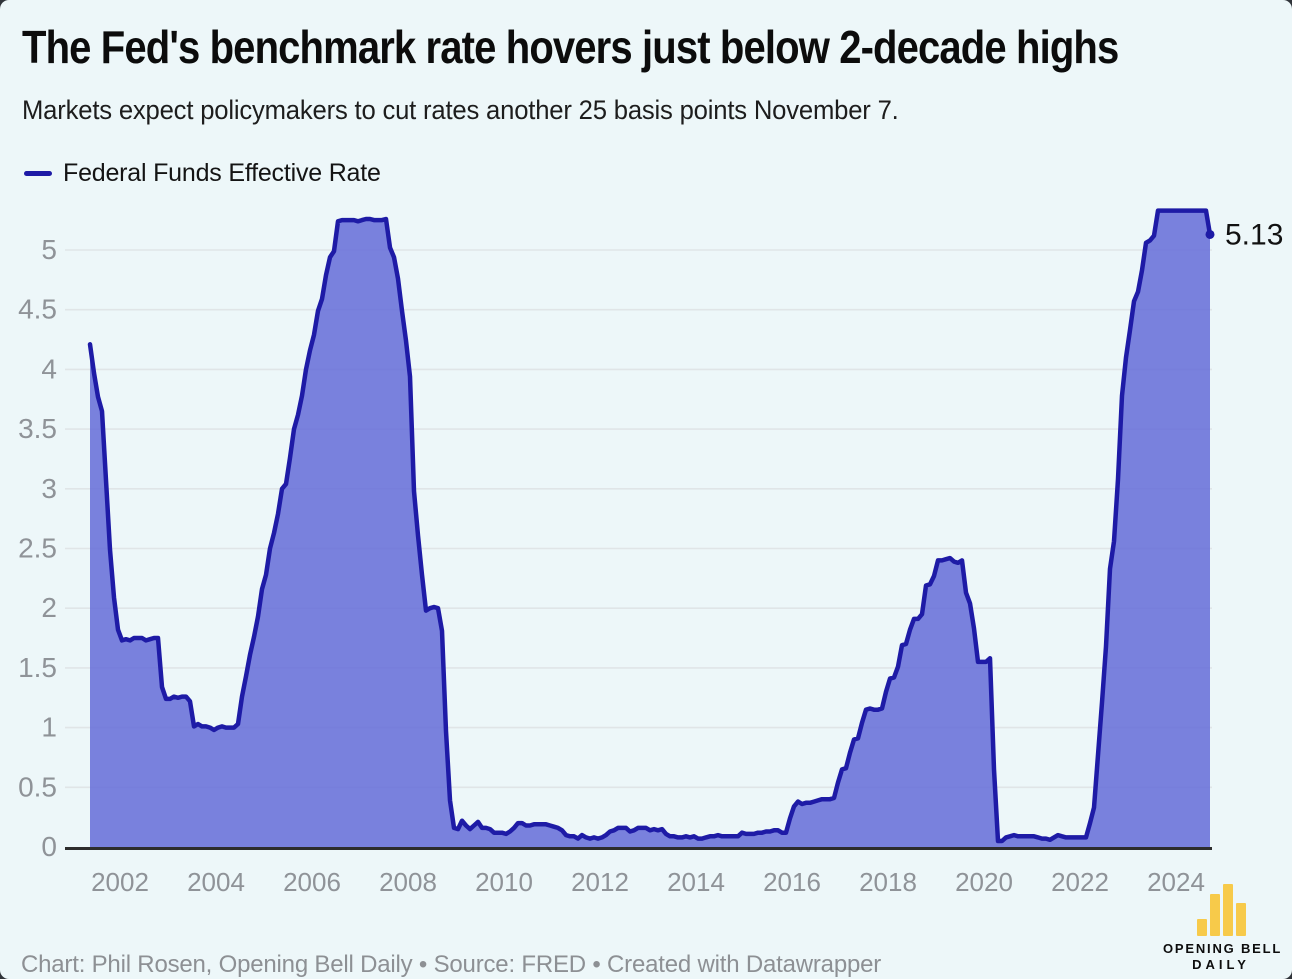  Describe the element at coordinates (792, 882) in the screenshot. I see `x-tick-label: 2016` at that location.